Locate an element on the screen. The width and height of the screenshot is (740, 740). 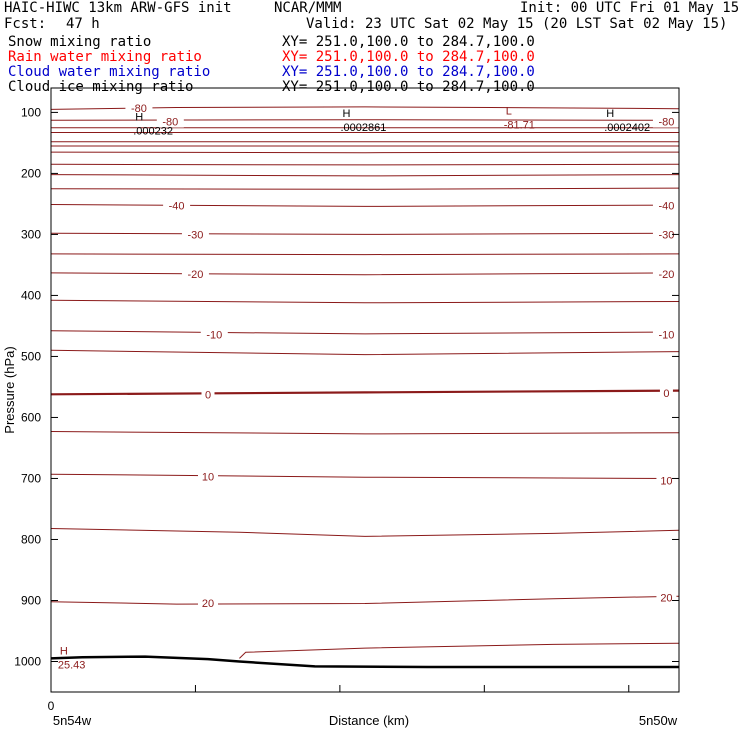
contour-label-15: 20 is located at coordinates (208, 604).